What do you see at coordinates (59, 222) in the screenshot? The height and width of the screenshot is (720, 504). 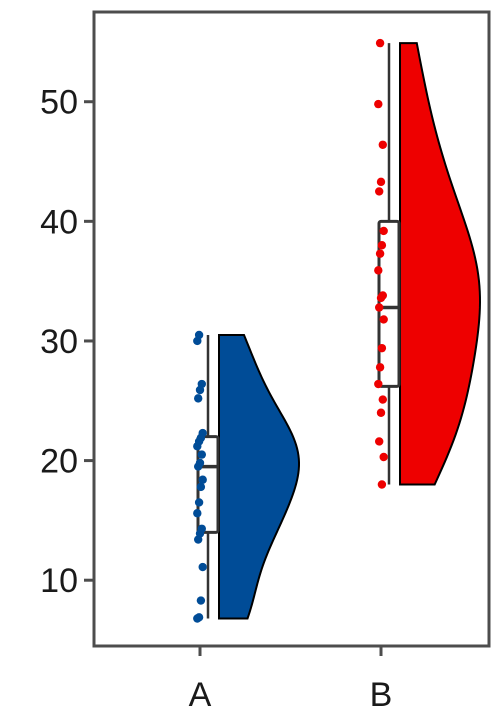 I see `y-tick-label: 40` at bounding box center [59, 222].